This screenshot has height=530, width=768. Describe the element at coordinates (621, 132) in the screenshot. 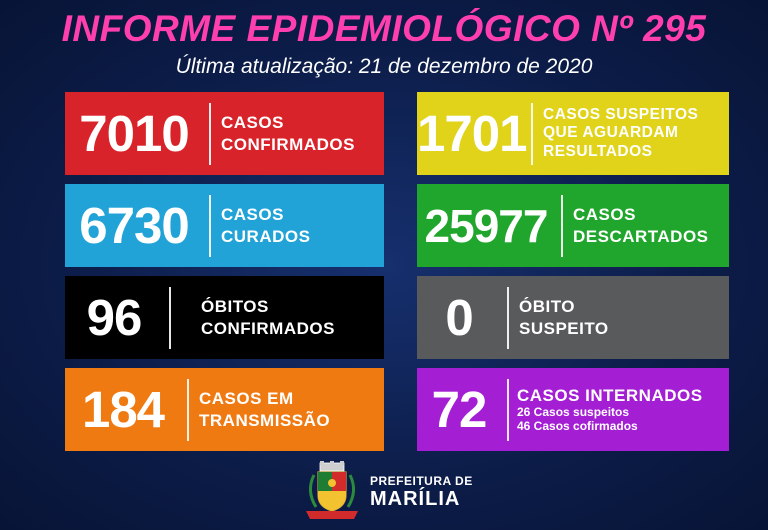

I see `card-label: CASOS SUSPEITOS QUE AGUARDAM RESULTADOS` at that location.